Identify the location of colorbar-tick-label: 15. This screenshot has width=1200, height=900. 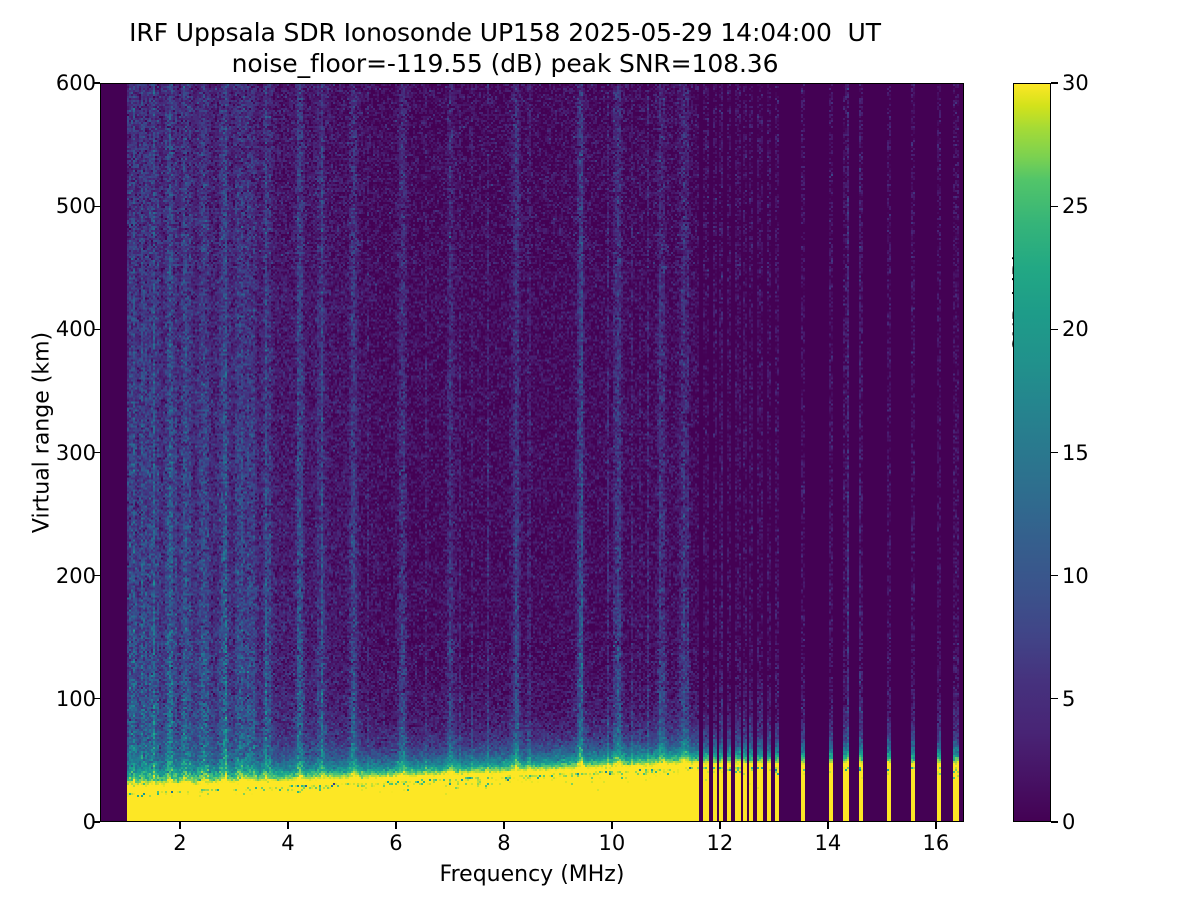
(1075, 452).